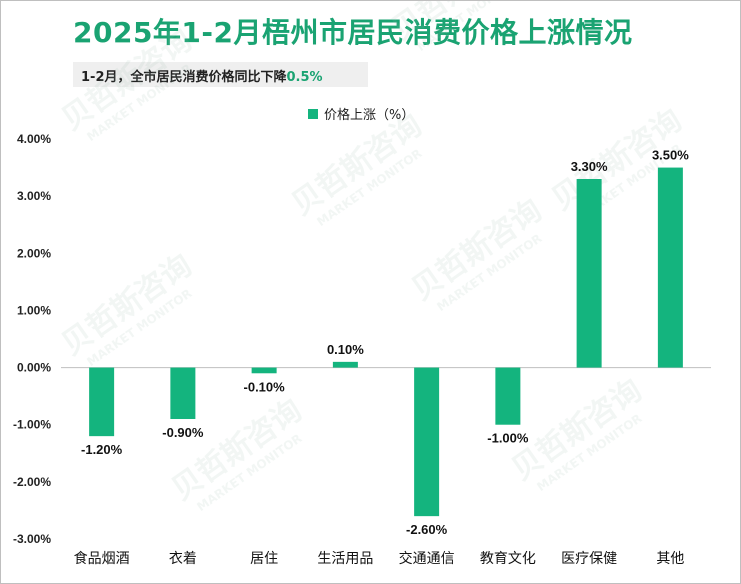 This screenshot has width=741, height=584. I want to click on y-tick-label: -2.00%, so click(32, 482).